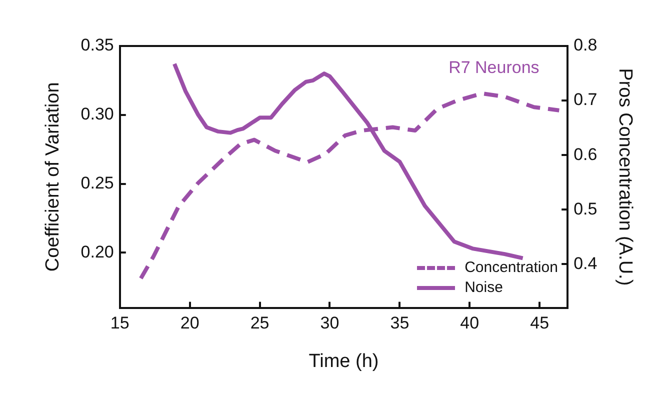 The width and height of the screenshot is (670, 407). What do you see at coordinates (53, 177) in the screenshot?
I see `y-axis-title: Coefficient of Variation` at bounding box center [53, 177].